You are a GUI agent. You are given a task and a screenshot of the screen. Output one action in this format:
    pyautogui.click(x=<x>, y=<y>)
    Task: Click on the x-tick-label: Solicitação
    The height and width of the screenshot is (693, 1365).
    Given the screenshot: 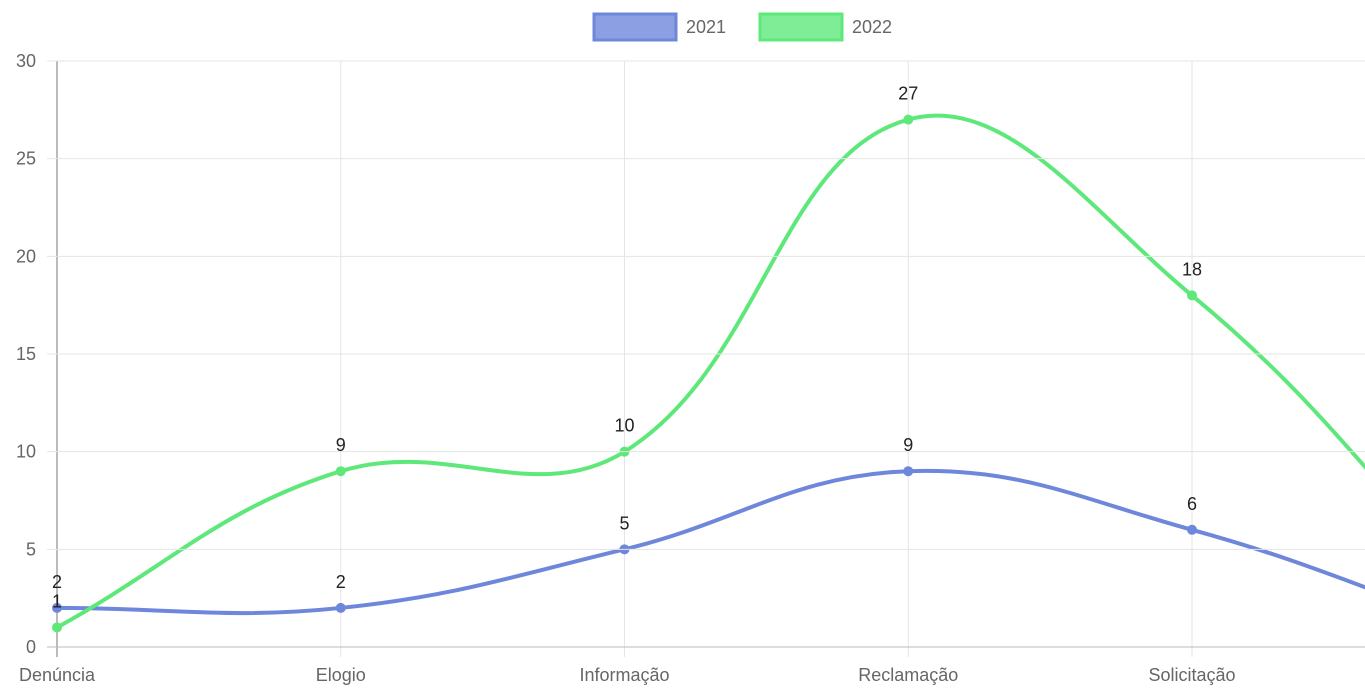 What is the action you would take?
    pyautogui.click(x=1191, y=675)
    